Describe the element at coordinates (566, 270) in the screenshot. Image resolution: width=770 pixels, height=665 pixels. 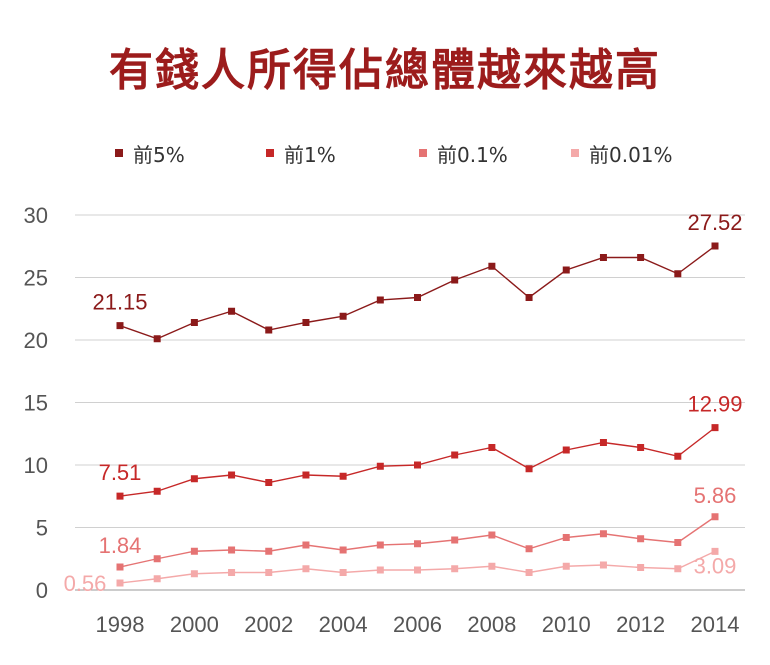
I see `data-point-s0-2010` at that location.